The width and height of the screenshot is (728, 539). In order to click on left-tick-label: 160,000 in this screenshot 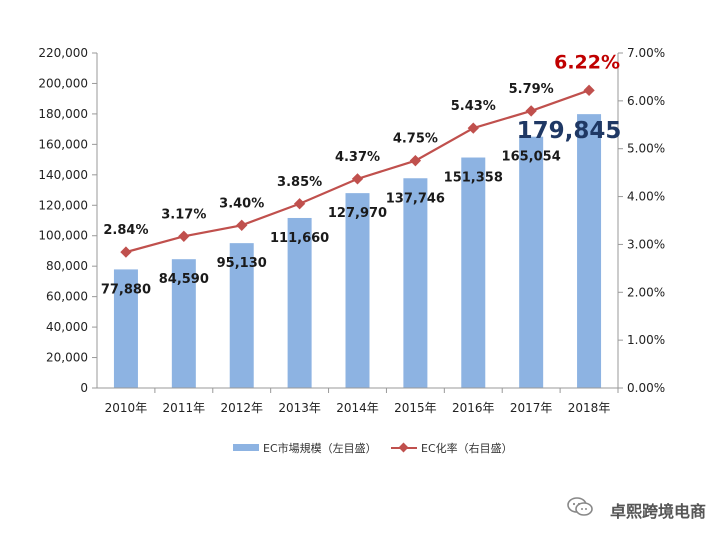, I will do `click(63, 144)`.